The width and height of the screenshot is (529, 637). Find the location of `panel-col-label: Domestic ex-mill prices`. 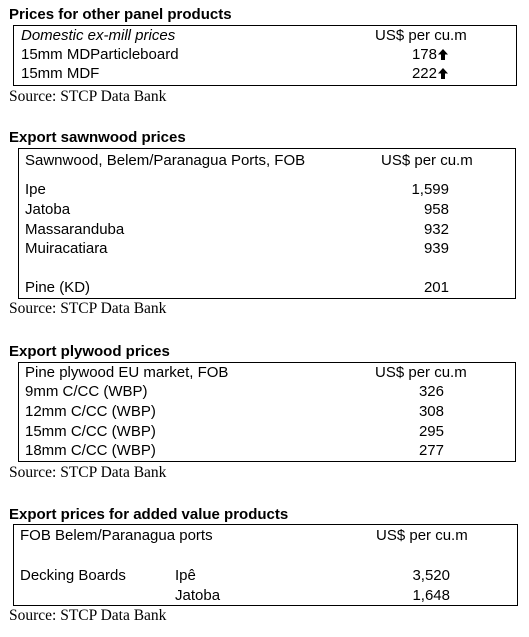

panel-col-label: Domestic ex-mill prices is located at coordinates (98, 35).